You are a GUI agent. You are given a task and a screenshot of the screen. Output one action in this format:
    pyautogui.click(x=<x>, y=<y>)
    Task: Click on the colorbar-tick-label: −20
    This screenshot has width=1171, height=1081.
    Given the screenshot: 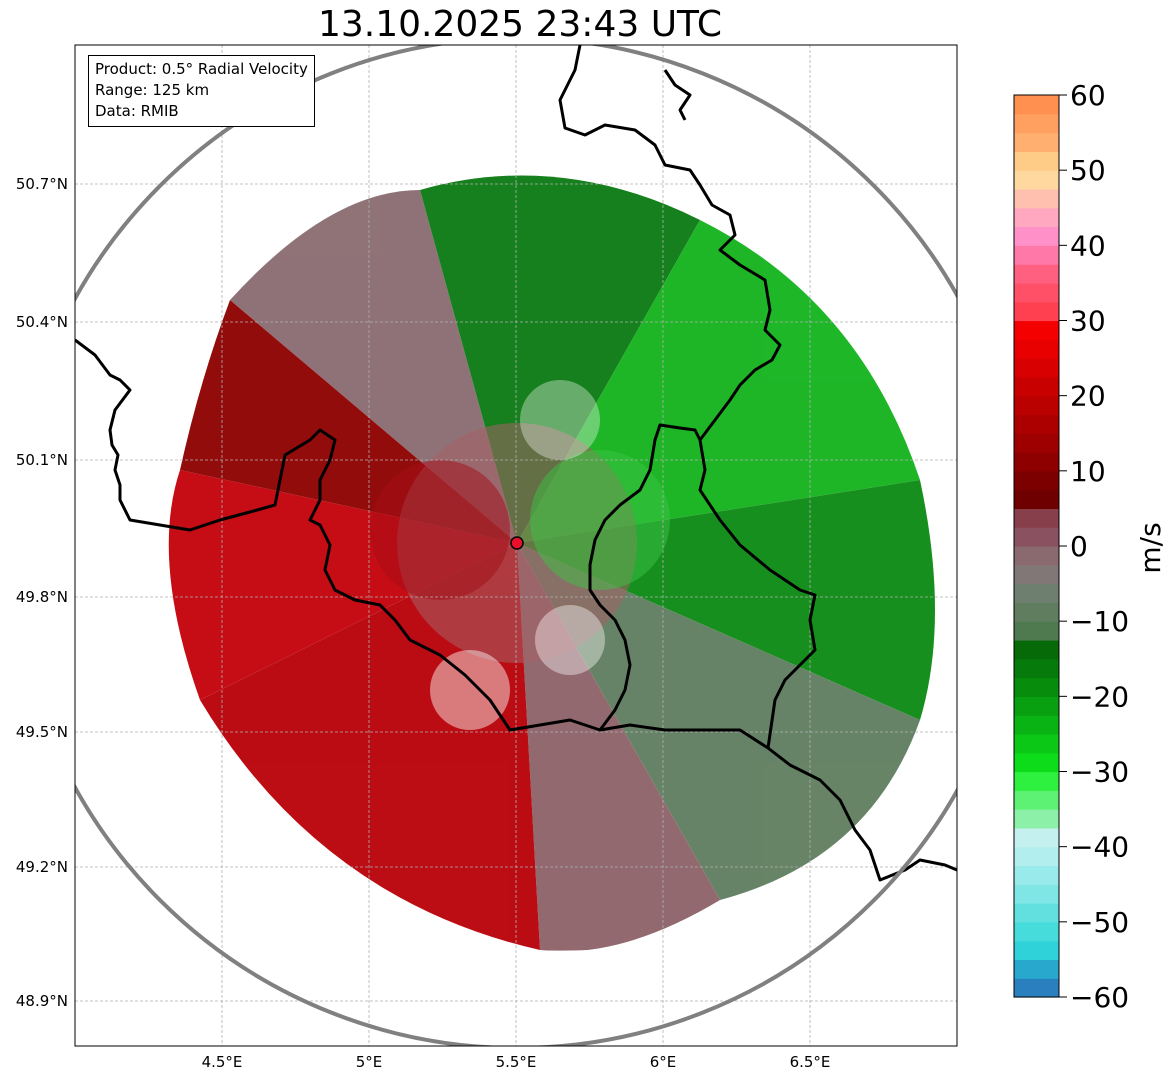 What is the action you would take?
    pyautogui.click(x=1099, y=696)
    